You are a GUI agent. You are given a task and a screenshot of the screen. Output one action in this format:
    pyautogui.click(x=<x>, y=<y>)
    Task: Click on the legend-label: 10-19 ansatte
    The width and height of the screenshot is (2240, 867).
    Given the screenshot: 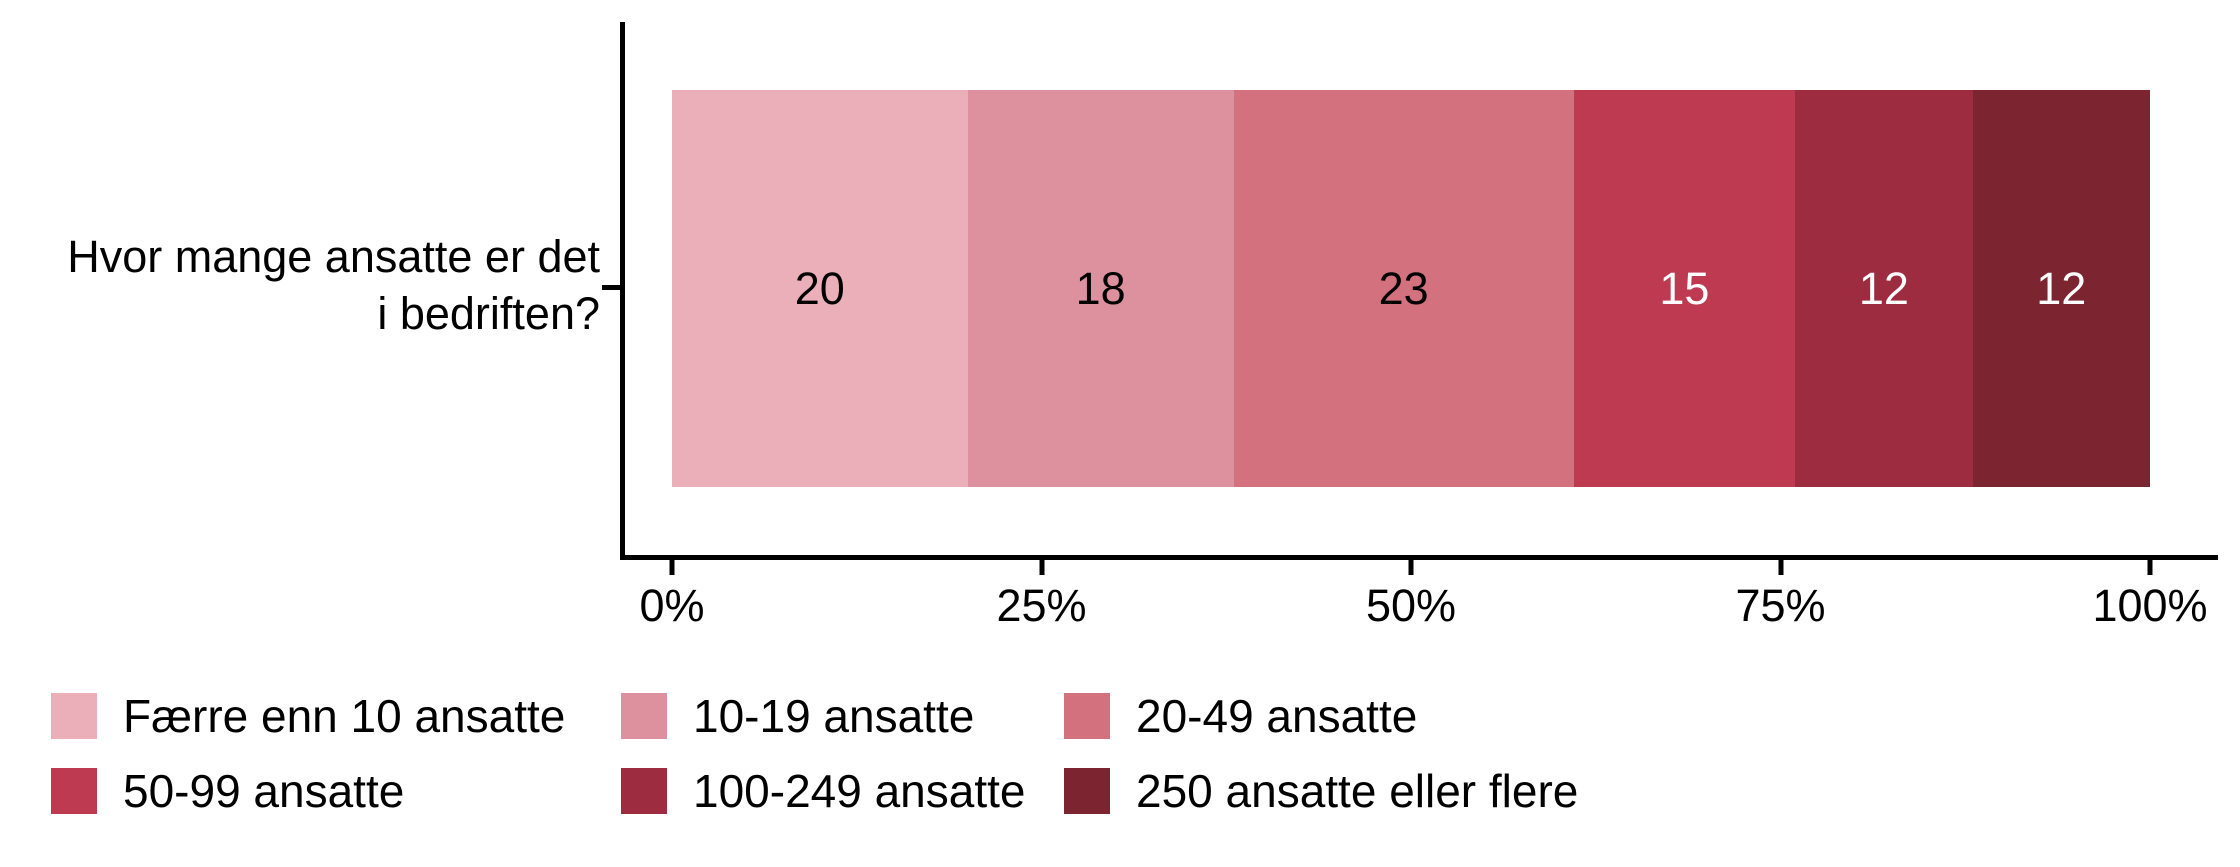 What is the action you would take?
    pyautogui.click(x=834, y=716)
    